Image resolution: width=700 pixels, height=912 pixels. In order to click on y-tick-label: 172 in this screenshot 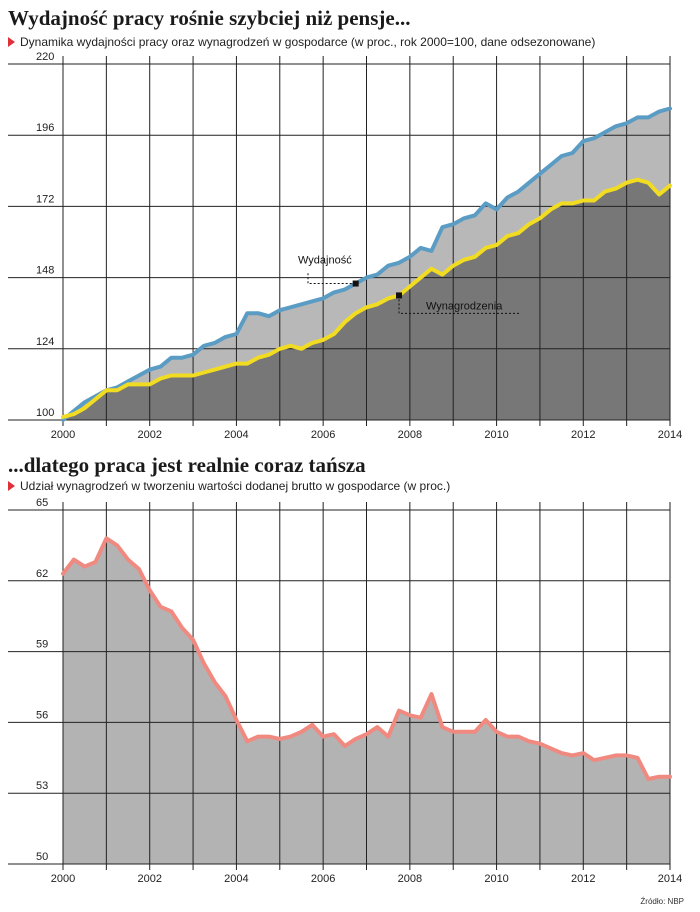, I will do `click(45, 199)`.